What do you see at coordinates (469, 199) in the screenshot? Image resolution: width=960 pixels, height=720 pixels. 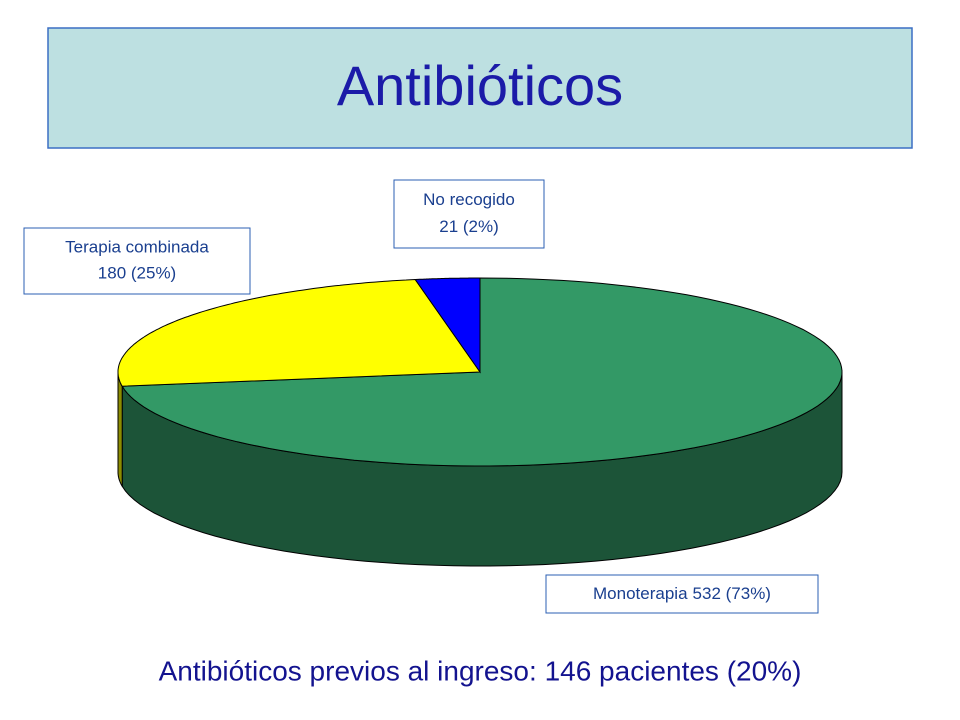 I see `category-label: No recogido` at bounding box center [469, 199].